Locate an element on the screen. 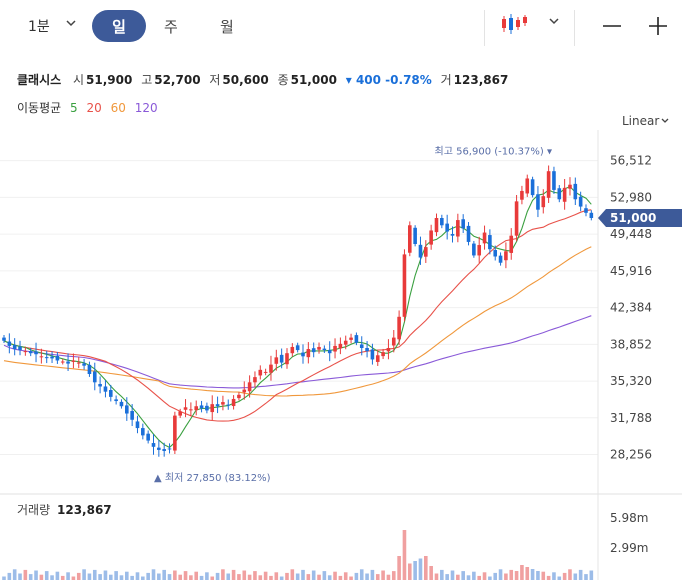 The width and height of the screenshot is (682, 585). tab-week: 주 is located at coordinates (171, 27).